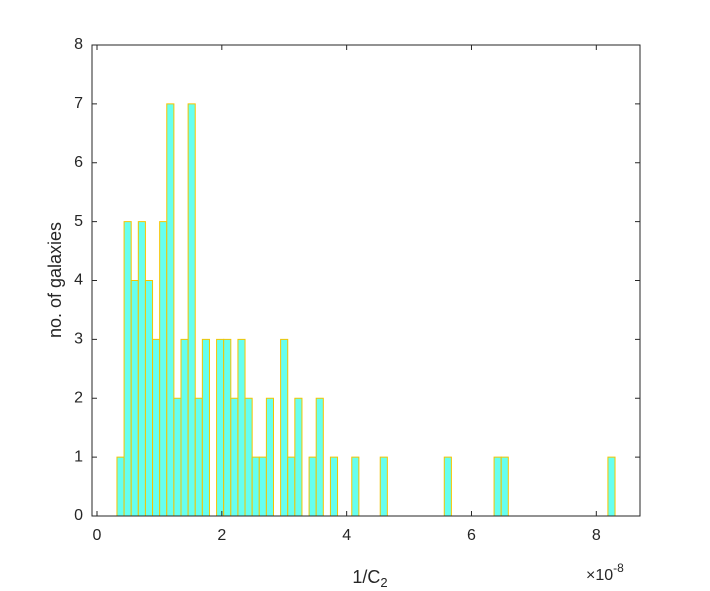 This screenshot has width=710, height=591. I want to click on y-tick-label: 2, so click(78, 397).